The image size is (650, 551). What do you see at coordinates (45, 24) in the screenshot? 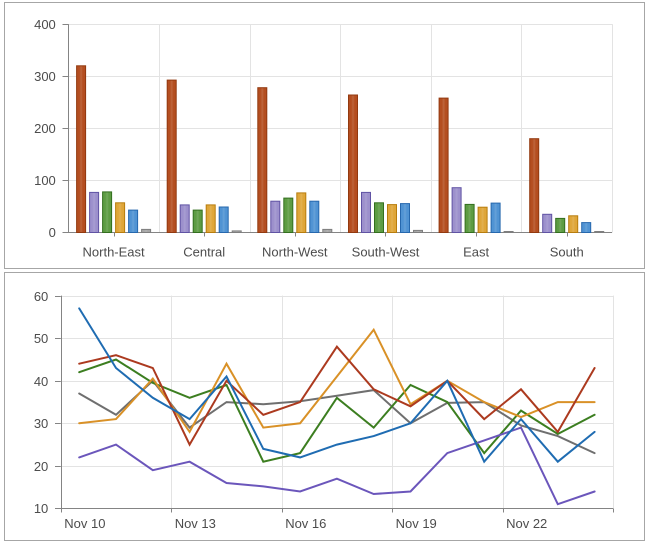
I see `svg-text: 400` at bounding box center [45, 24].